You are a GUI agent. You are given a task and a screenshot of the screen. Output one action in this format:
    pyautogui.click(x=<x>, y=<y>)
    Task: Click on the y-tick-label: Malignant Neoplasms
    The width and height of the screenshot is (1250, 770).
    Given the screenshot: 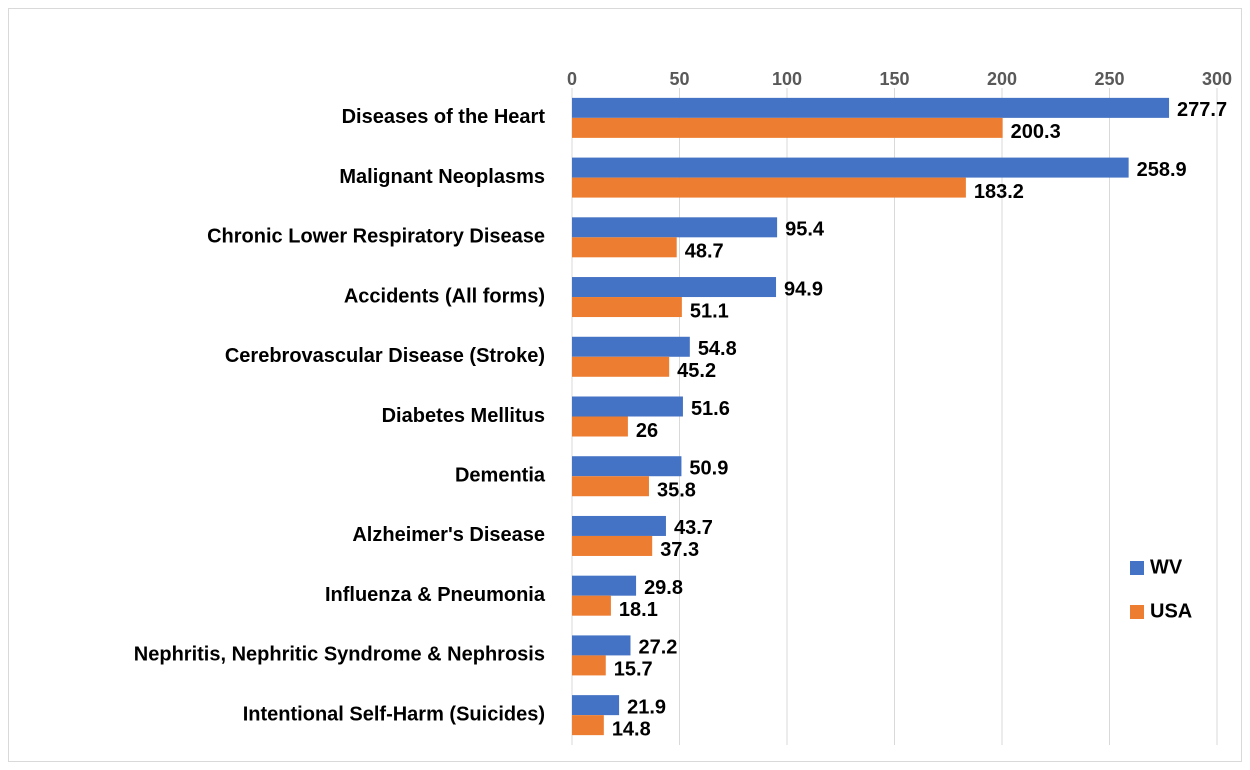 What is the action you would take?
    pyautogui.click(x=442, y=177)
    